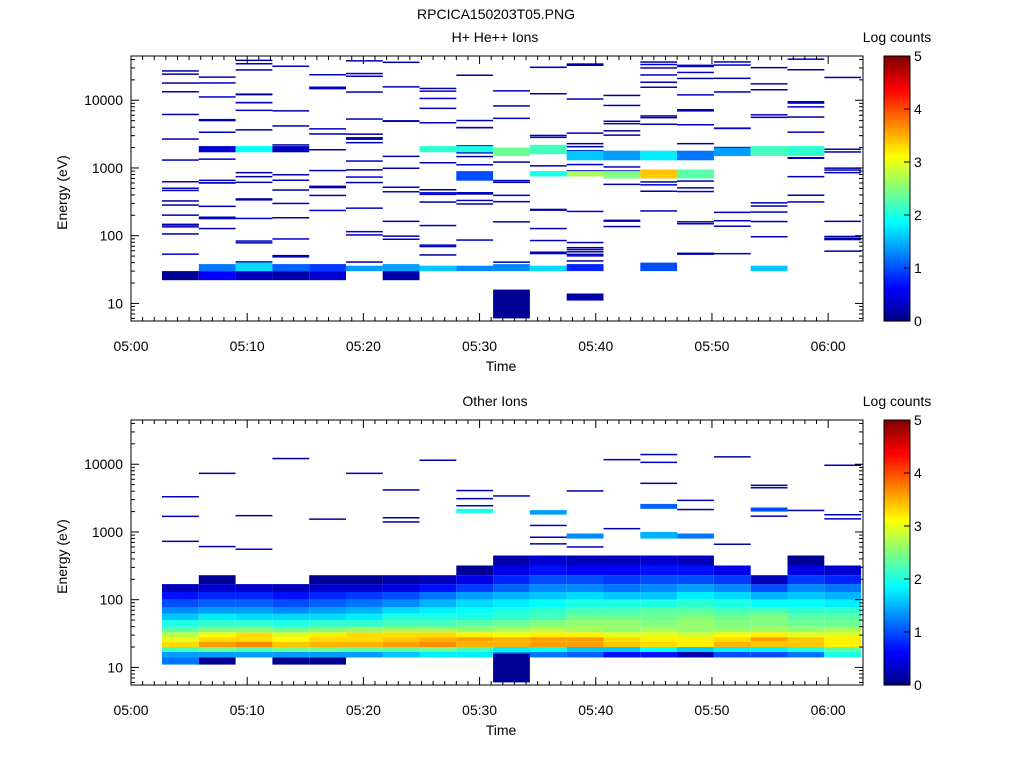 The height and width of the screenshot is (768, 1024). What do you see at coordinates (595, 346) in the screenshot?
I see `x-tick-label: 05:40` at bounding box center [595, 346].